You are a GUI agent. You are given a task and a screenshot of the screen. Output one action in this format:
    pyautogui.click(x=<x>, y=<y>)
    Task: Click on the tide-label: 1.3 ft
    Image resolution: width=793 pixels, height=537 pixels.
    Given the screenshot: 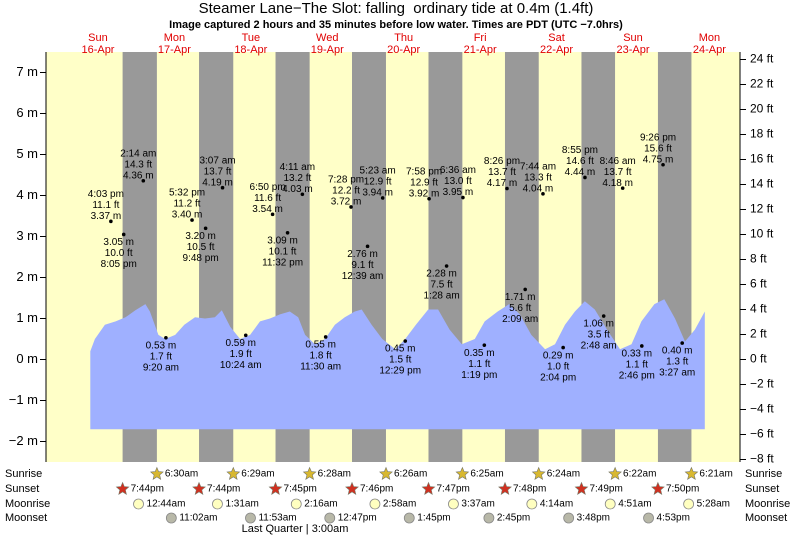 What is the action you would take?
    pyautogui.click(x=677, y=362)
    